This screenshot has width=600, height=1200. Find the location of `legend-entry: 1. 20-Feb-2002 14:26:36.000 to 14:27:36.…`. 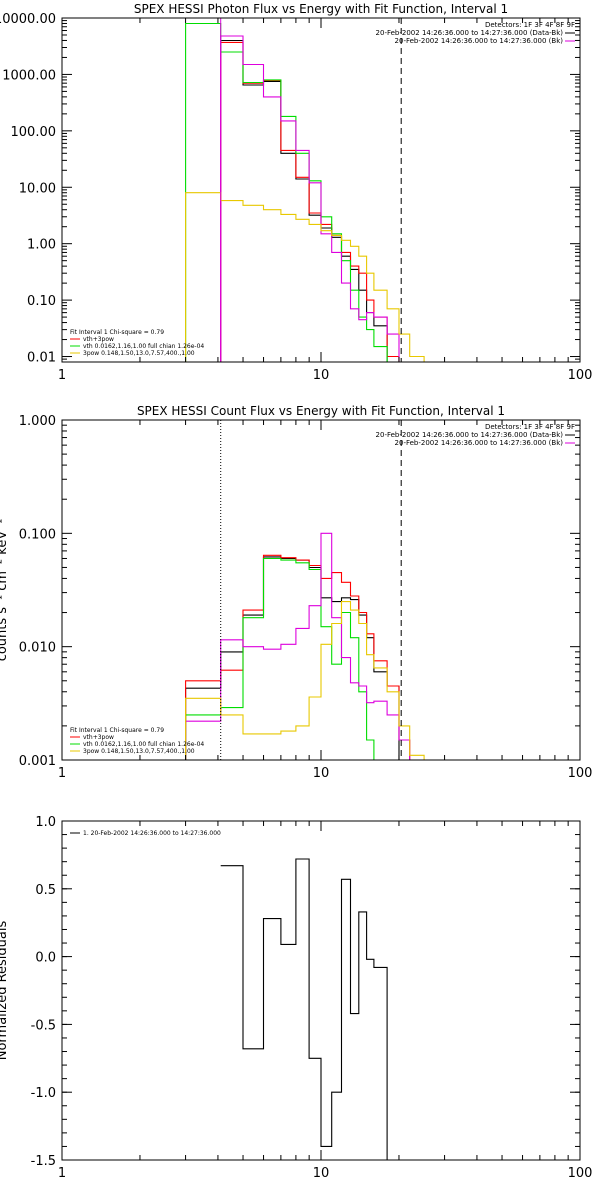

legend-entry: 1. 20-Feb-2002 14:26:36.000 to 14:27:36.… is located at coordinates (152, 833).